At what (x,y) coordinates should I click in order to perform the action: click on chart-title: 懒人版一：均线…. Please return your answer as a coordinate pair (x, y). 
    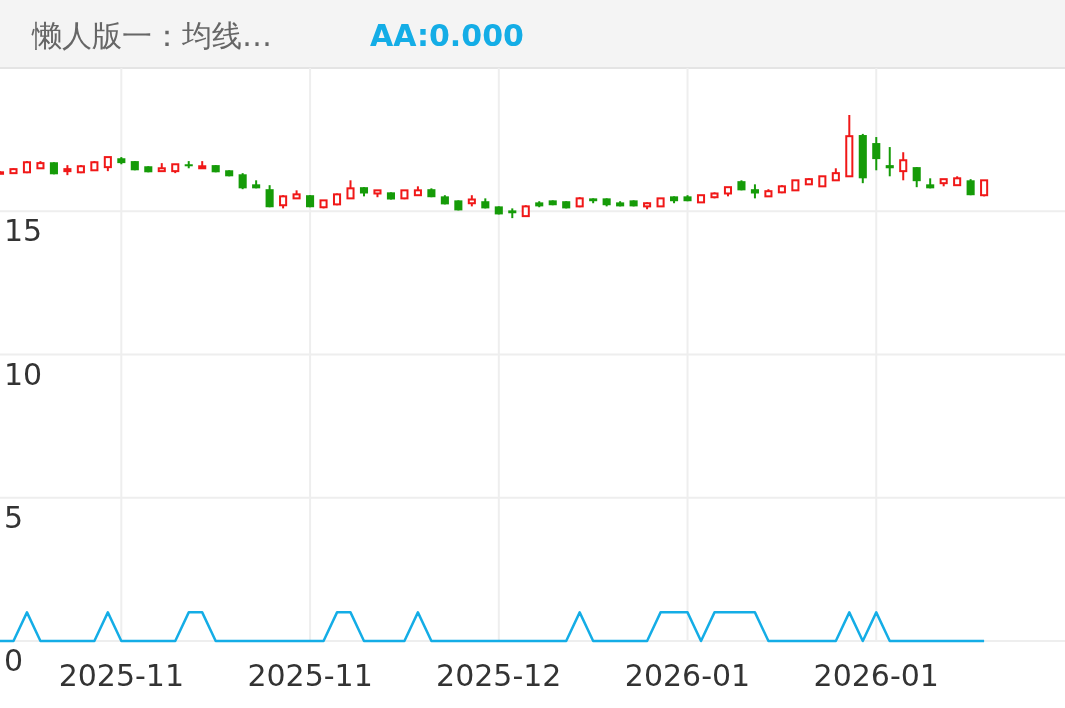
    Looking at the image, I should click on (151, 35).